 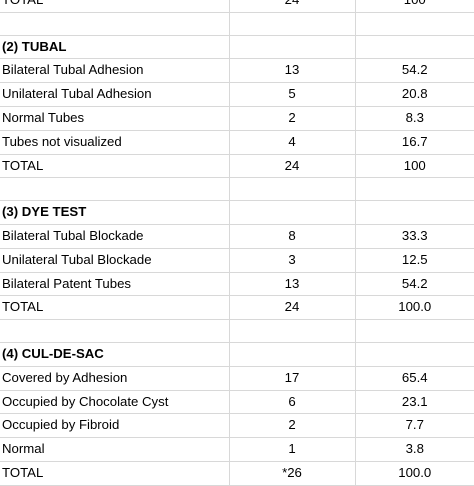 What do you see at coordinates (115, 402) in the screenshot?
I see `row-label: Occupied by Chocolate Cyst` at bounding box center [115, 402].